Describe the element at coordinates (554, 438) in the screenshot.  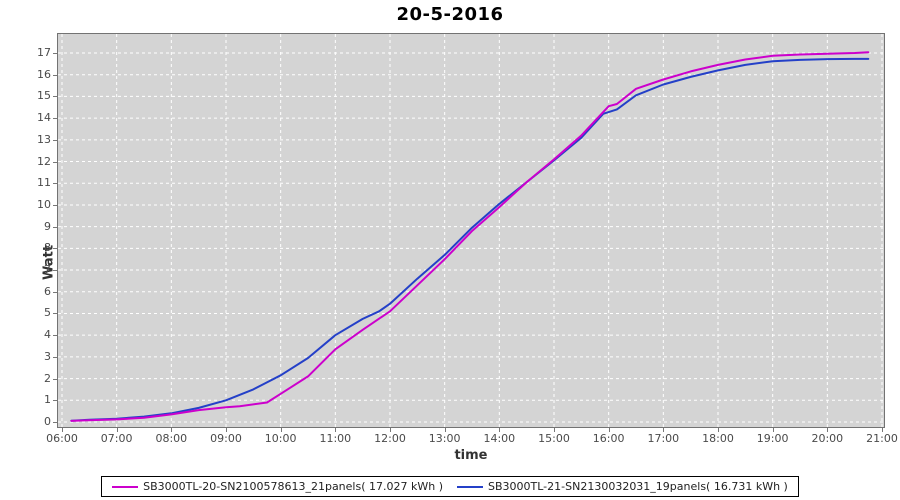
I see `x-tick-label: 15:00` at that location.